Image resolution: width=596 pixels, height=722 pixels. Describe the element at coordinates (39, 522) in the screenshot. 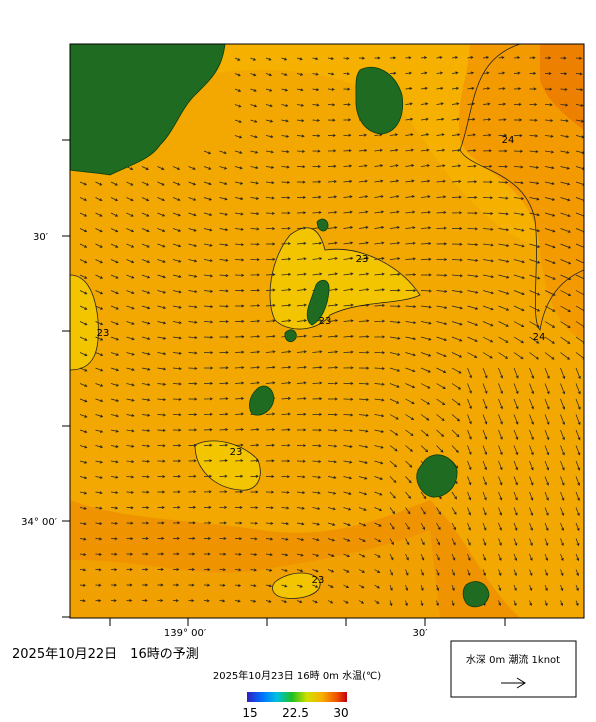

I see `lat-label: 34° 00′` at that location.